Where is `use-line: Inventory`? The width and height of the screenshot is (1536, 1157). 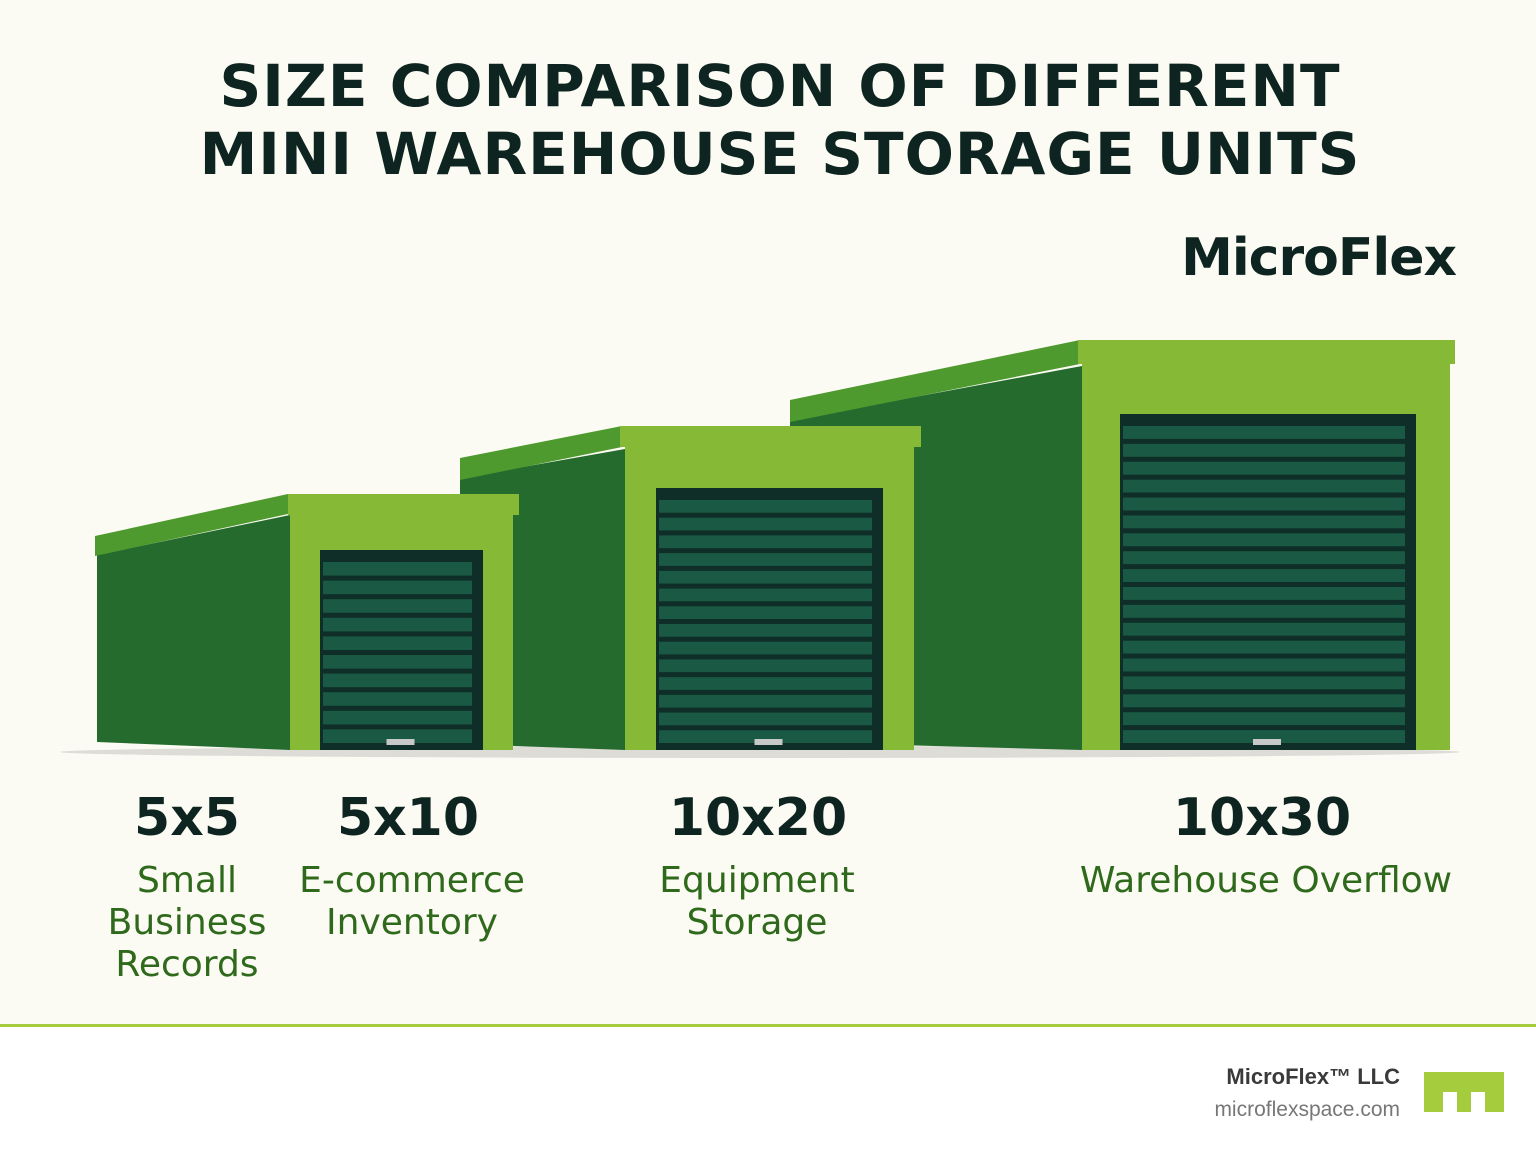
use-line: Inventory is located at coordinates (412, 922).